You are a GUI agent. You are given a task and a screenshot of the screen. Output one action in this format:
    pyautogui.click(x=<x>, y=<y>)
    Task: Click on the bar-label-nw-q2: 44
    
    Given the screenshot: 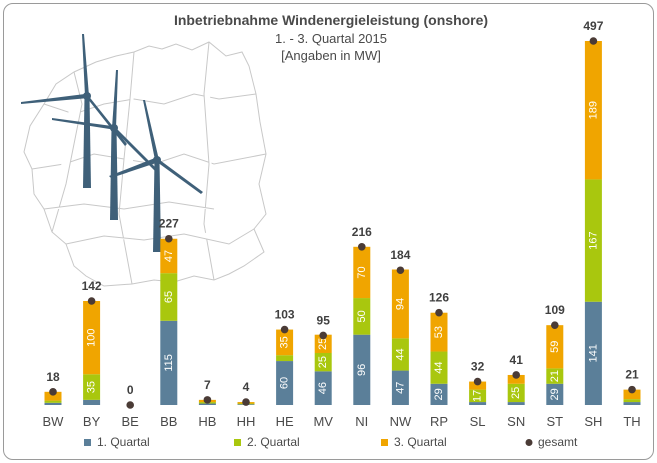 What is the action you would take?
    pyautogui.click(x=400, y=354)
    